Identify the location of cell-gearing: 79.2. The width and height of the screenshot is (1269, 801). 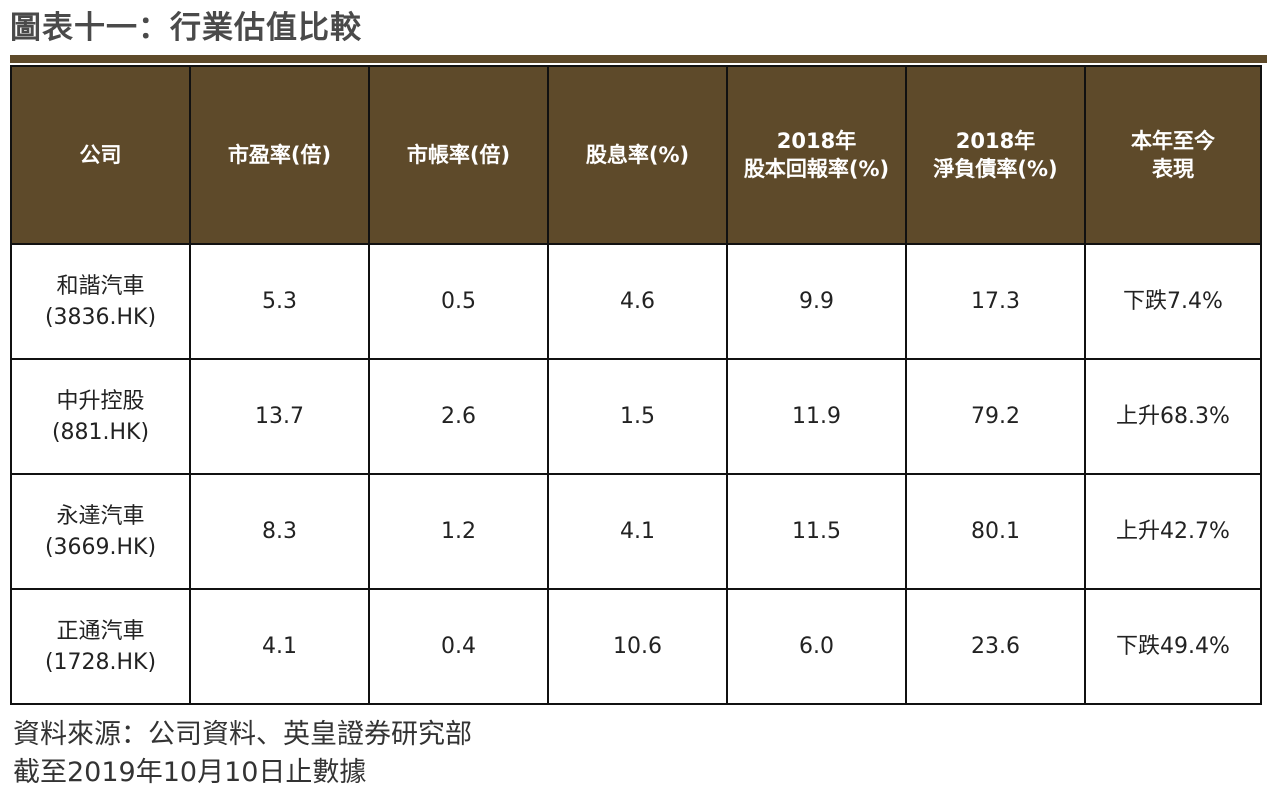
(995, 416).